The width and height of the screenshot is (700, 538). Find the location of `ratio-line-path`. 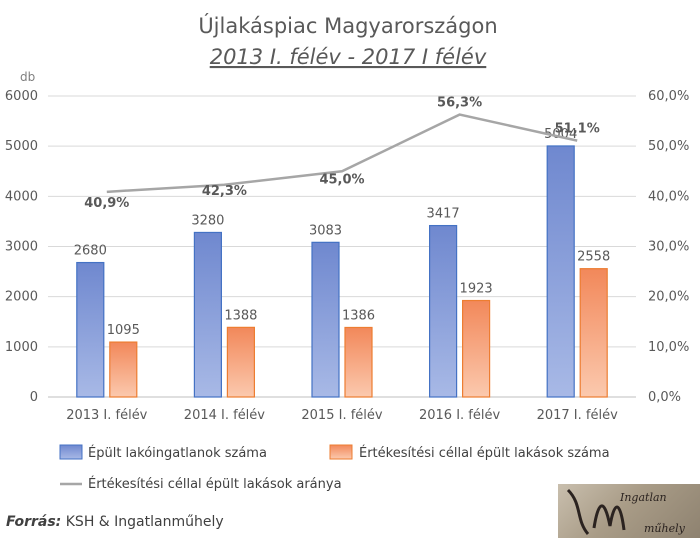

ratio-line-path is located at coordinates (342, 153).